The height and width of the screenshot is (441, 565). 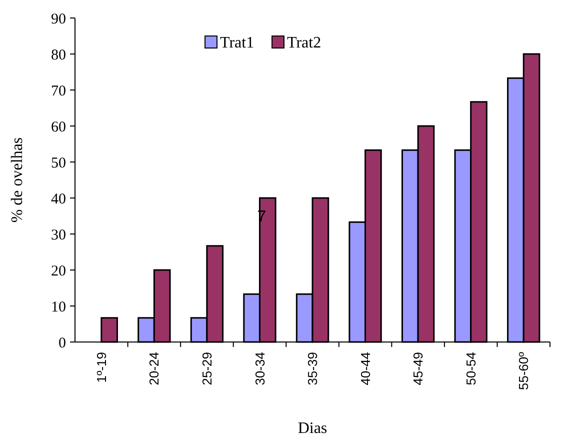 What do you see at coordinates (58, 271) in the screenshot?
I see `y-tick-label: 20` at bounding box center [58, 271].